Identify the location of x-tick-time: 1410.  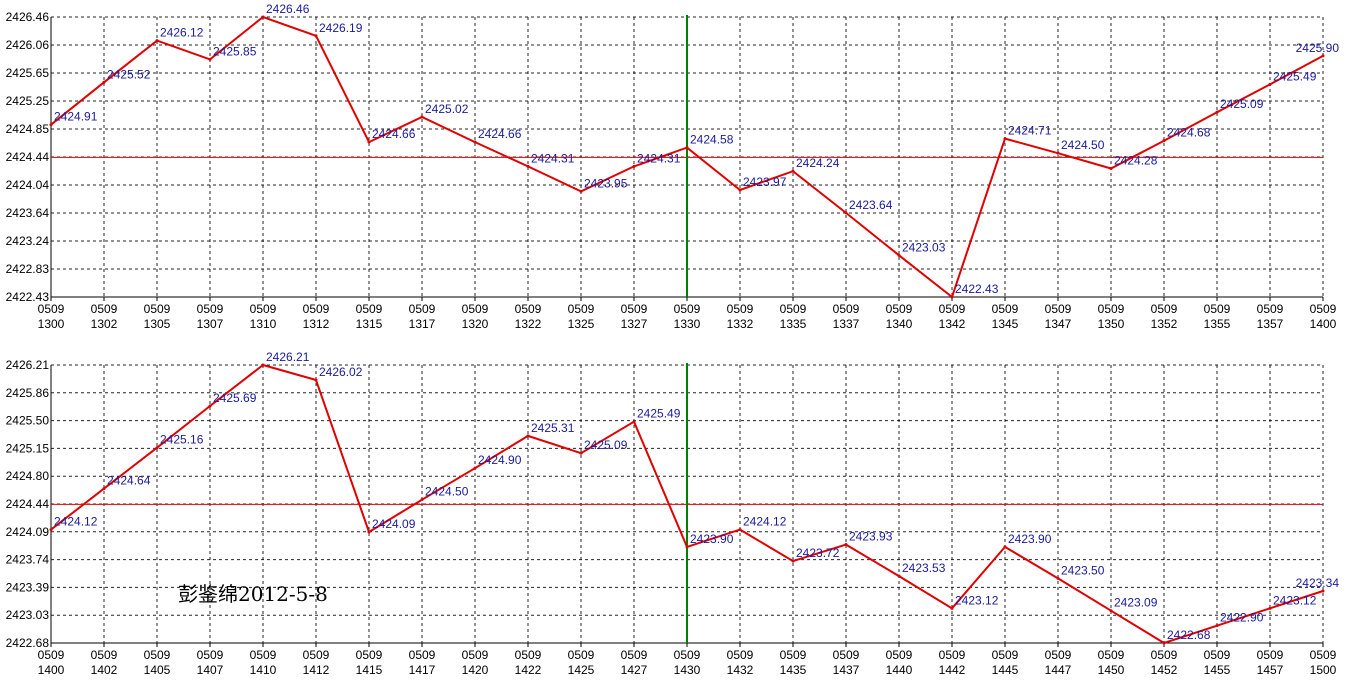
(263, 670).